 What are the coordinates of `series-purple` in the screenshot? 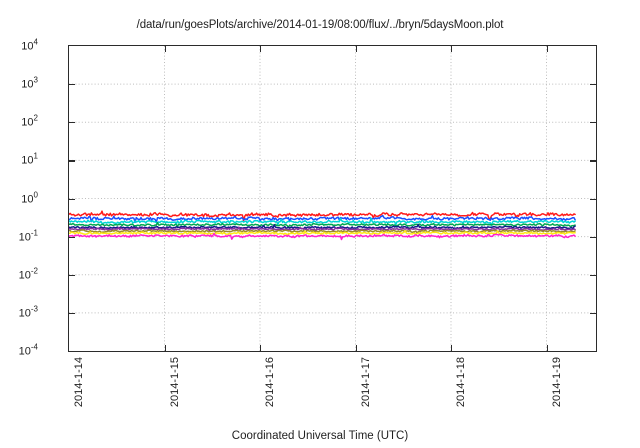 It's located at (322, 229).